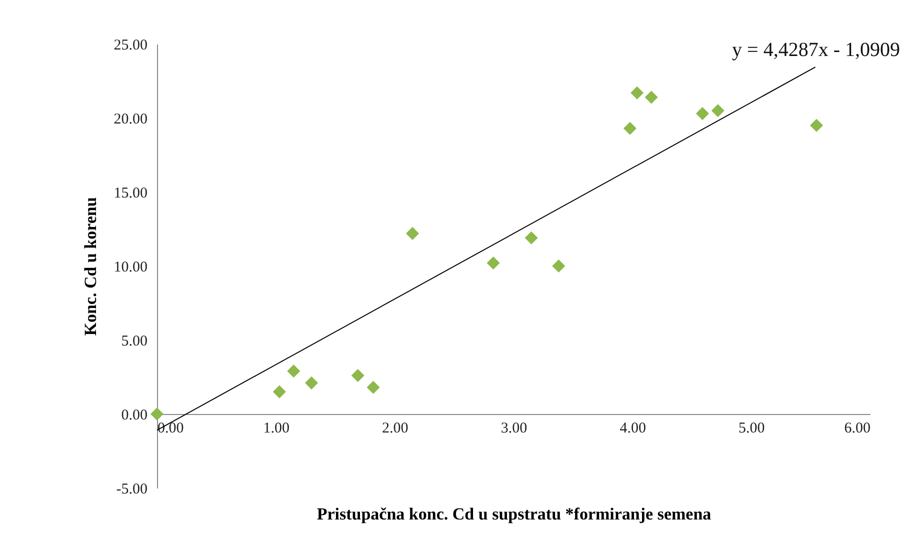 This screenshot has height=552, width=910. What do you see at coordinates (395, 428) in the screenshot?
I see `x-tick-label: 2.00` at bounding box center [395, 428].